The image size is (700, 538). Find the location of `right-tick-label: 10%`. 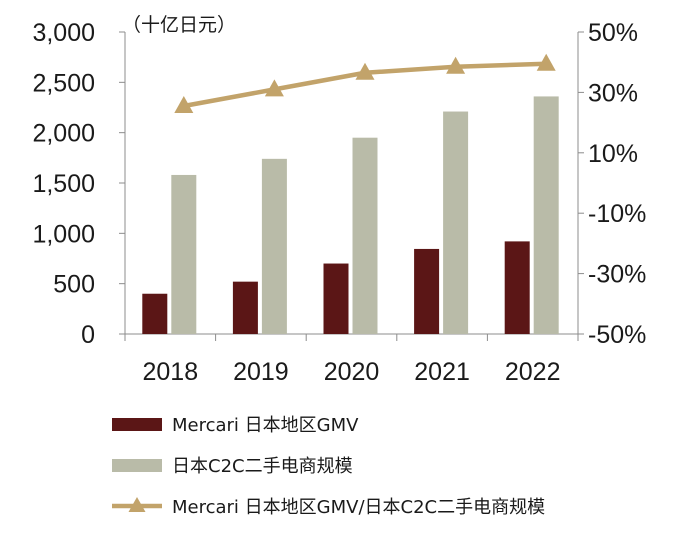

right-tick-label: 10% is located at coordinates (613, 154).